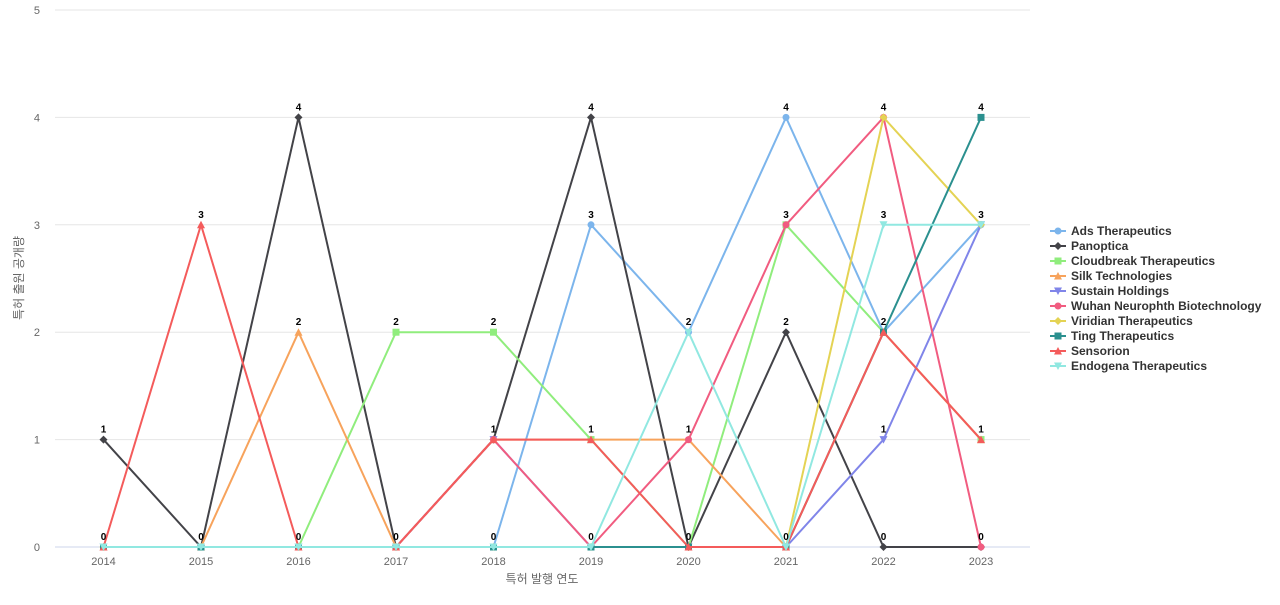  What do you see at coordinates (201, 562) in the screenshot?
I see `x-tick-label: 2015` at bounding box center [201, 562].